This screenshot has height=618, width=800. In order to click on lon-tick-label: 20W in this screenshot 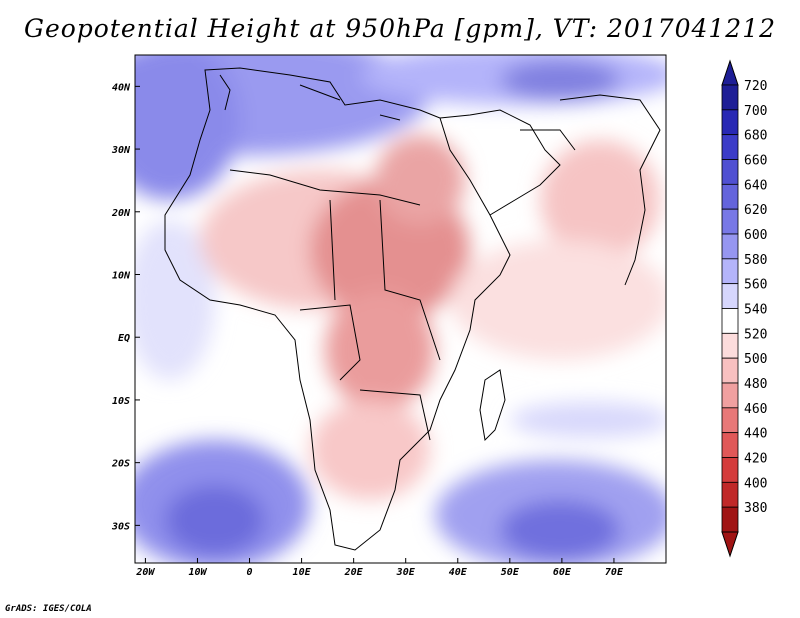, I will do `click(145, 572)`.